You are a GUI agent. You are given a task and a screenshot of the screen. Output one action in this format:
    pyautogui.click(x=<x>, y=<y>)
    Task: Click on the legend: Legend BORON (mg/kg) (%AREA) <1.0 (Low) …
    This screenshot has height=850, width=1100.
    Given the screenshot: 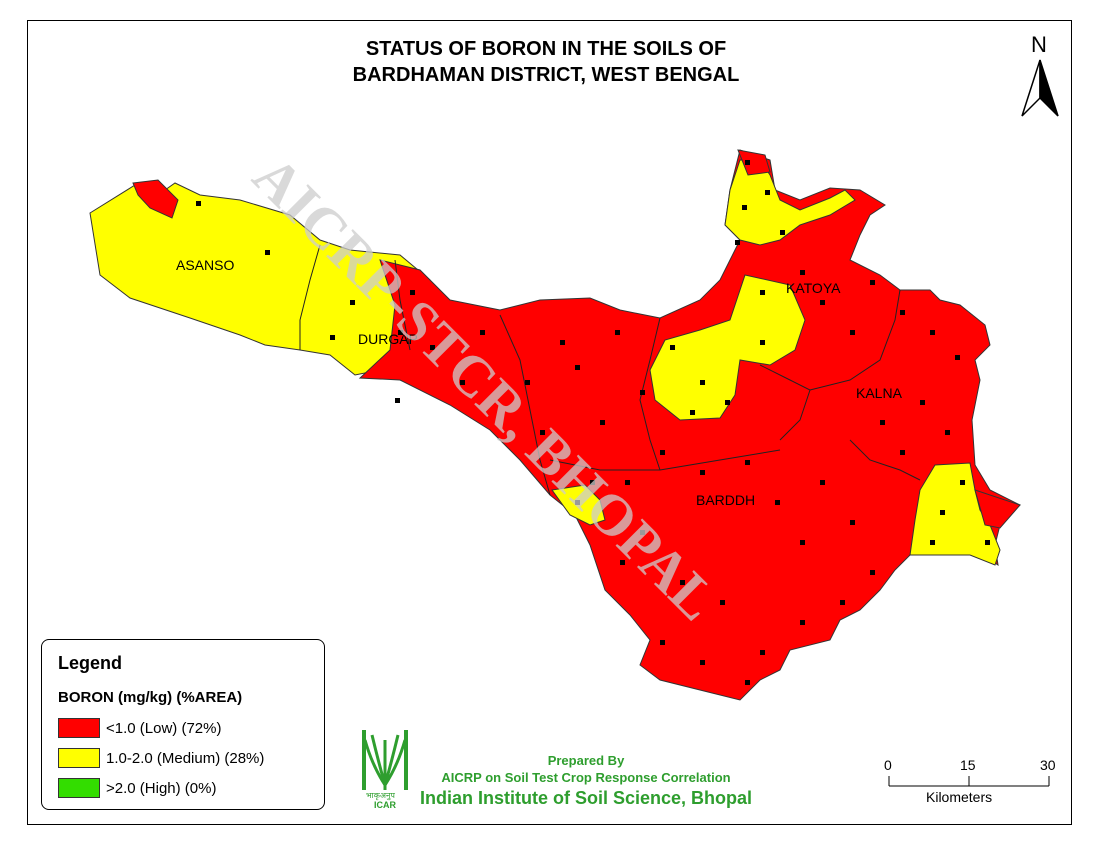 What is the action you would take?
    pyautogui.click(x=183, y=724)
    